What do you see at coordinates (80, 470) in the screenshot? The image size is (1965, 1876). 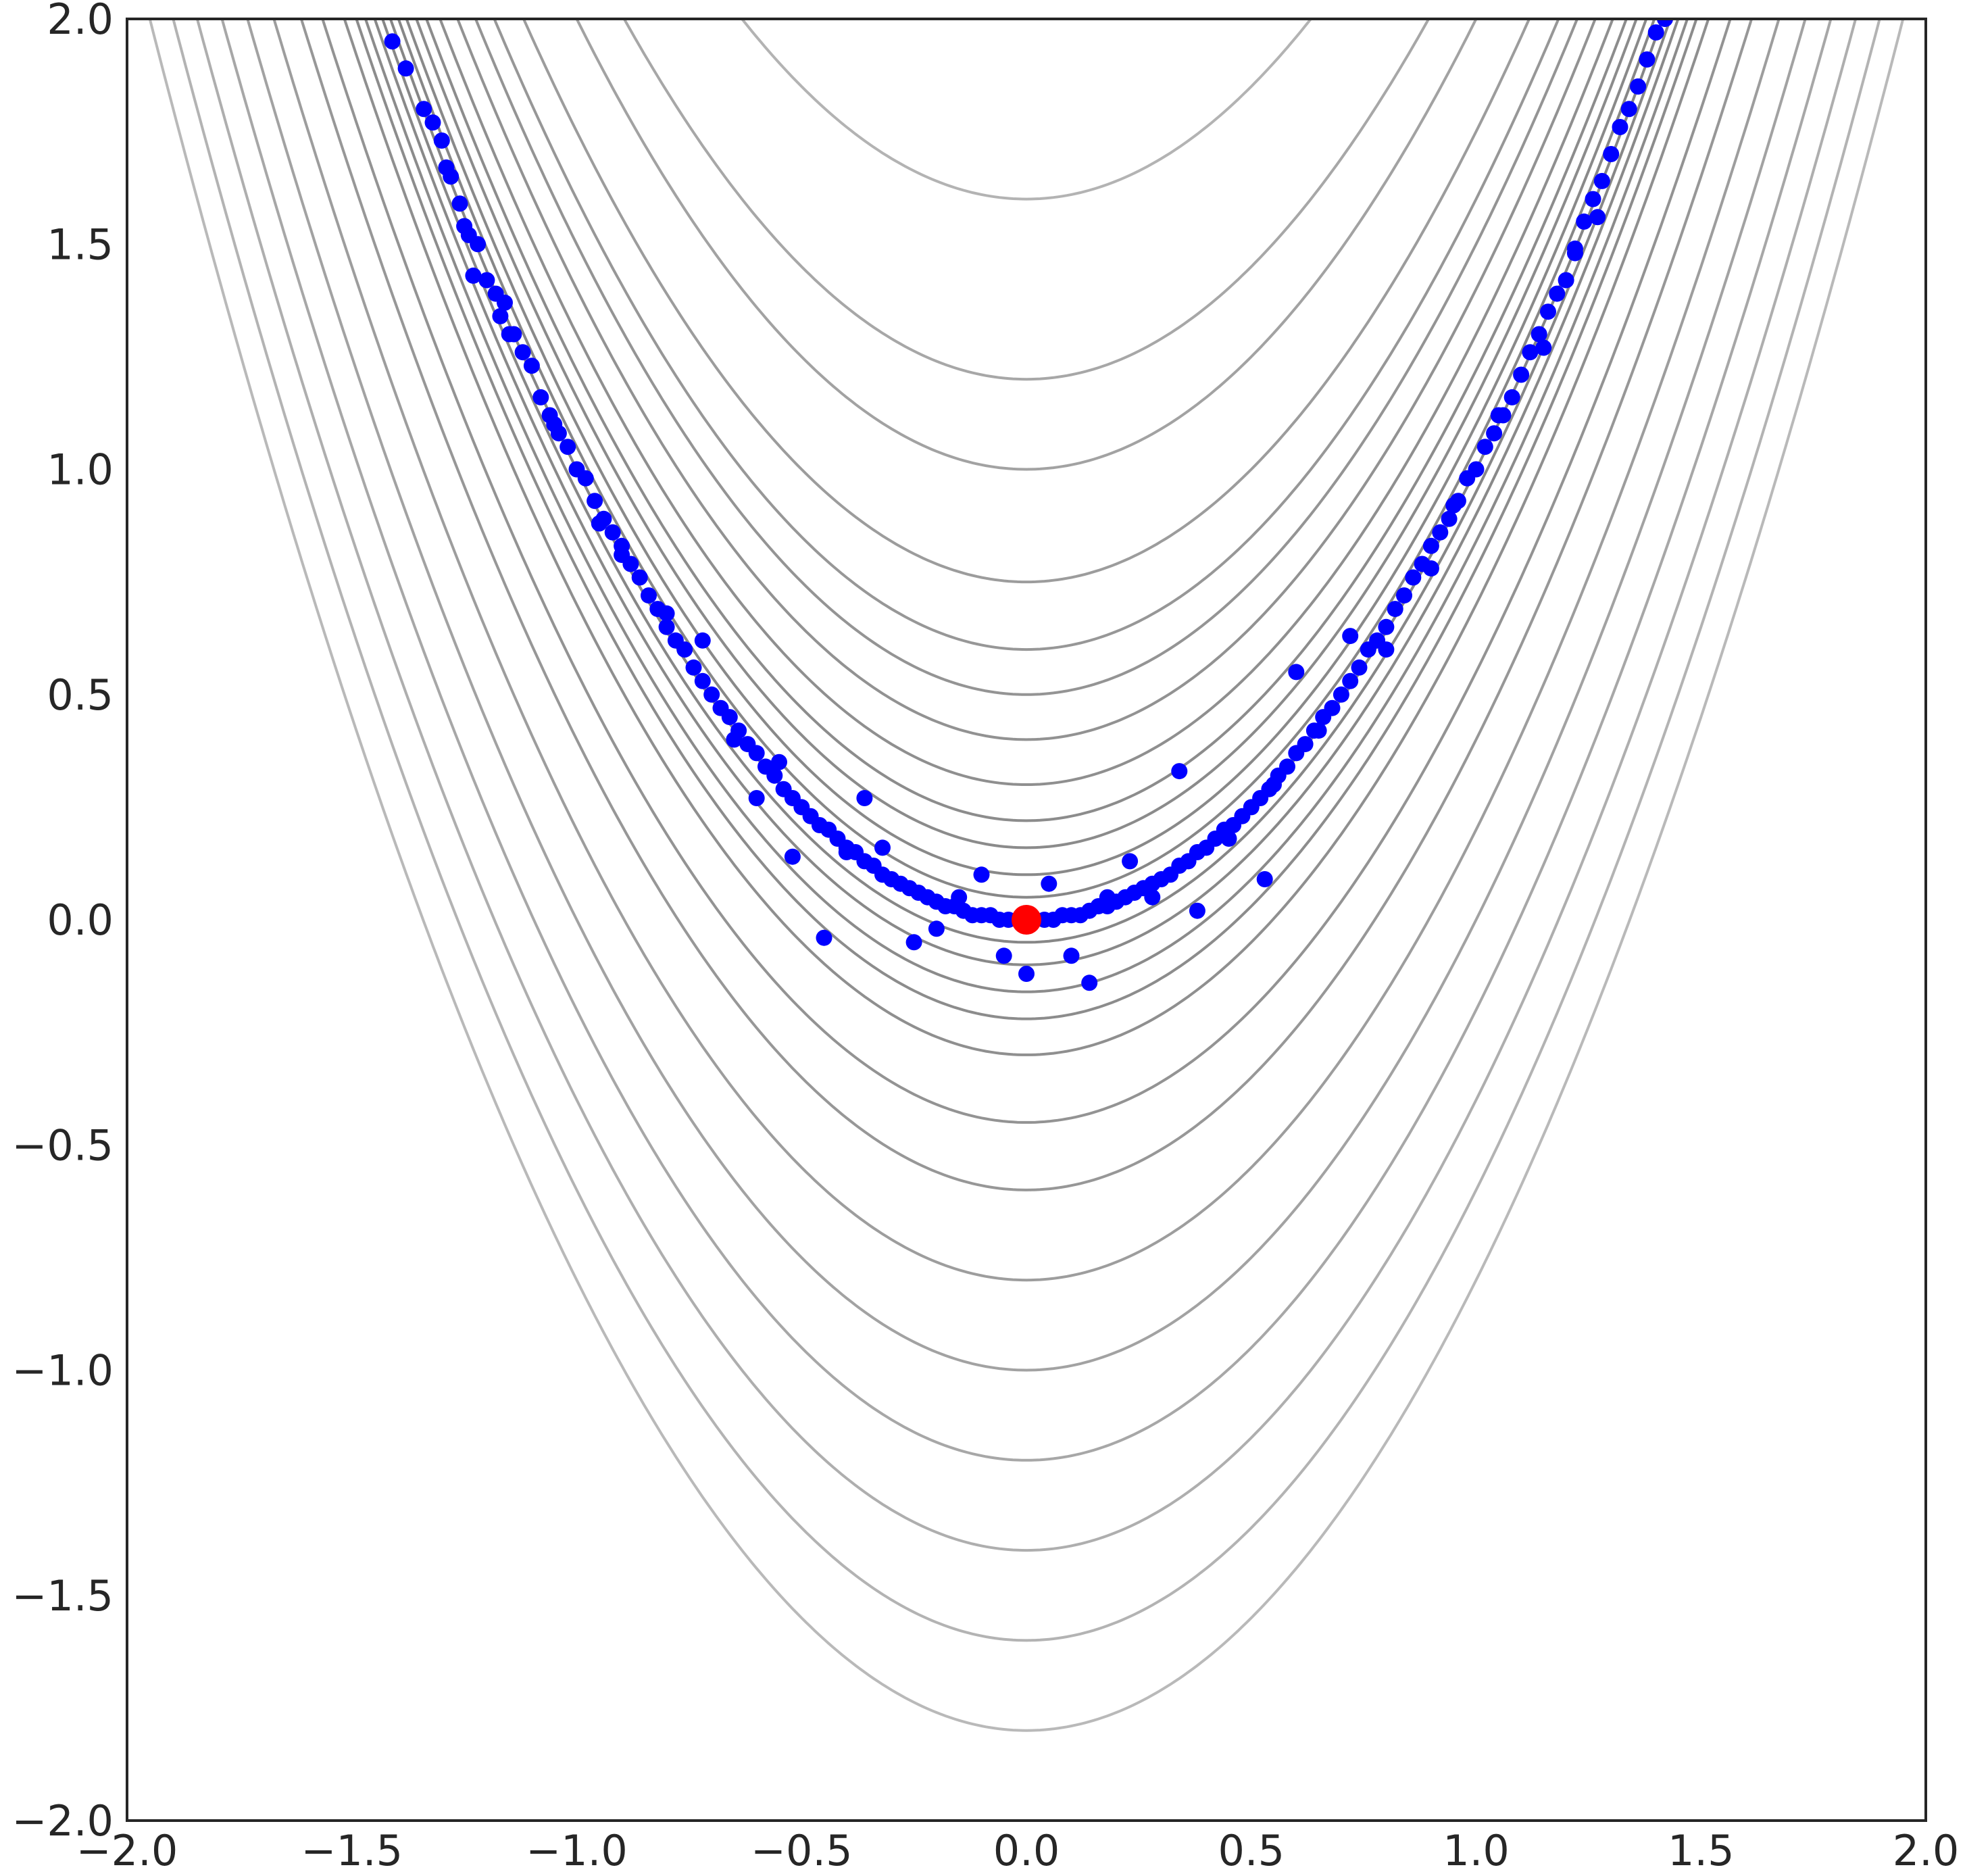 I see `y-tick-label: 1.0` at bounding box center [80, 470].